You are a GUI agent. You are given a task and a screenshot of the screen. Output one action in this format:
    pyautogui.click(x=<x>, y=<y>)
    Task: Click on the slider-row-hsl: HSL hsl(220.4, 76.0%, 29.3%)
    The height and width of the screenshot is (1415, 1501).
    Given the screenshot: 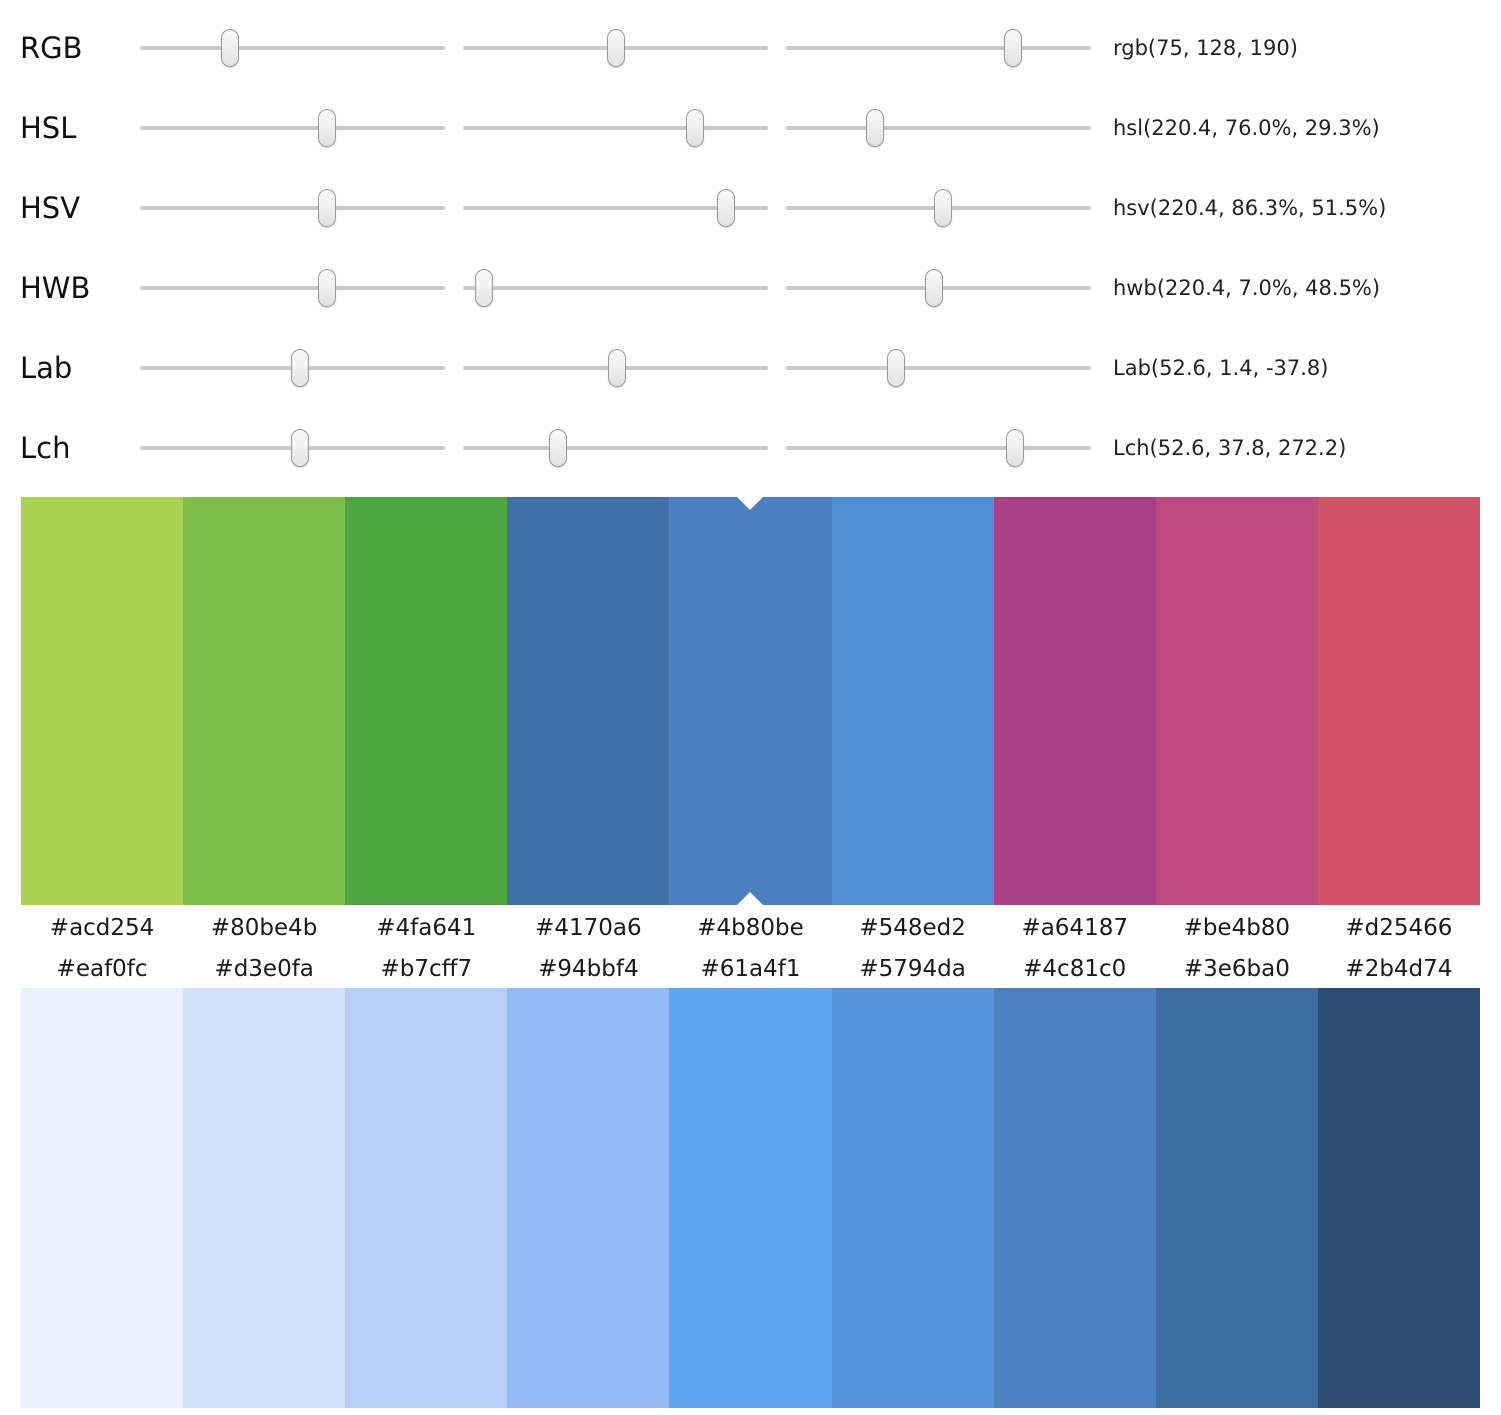 What is the action you would take?
    pyautogui.click(x=750, y=128)
    